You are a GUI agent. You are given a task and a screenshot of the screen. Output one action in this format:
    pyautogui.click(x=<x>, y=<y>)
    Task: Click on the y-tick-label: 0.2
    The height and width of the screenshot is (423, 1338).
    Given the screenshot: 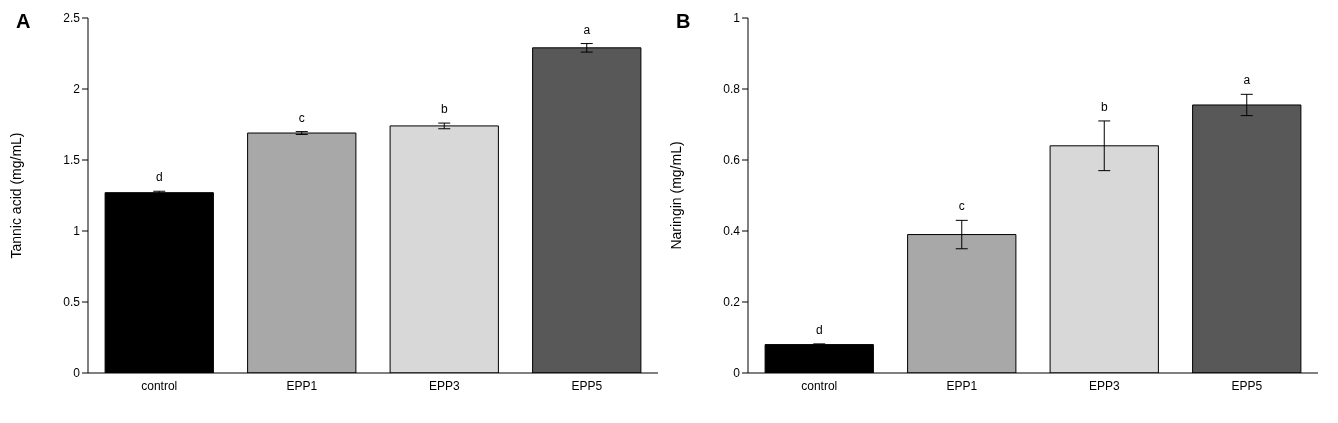 What is the action you would take?
    pyautogui.click(x=732, y=302)
    